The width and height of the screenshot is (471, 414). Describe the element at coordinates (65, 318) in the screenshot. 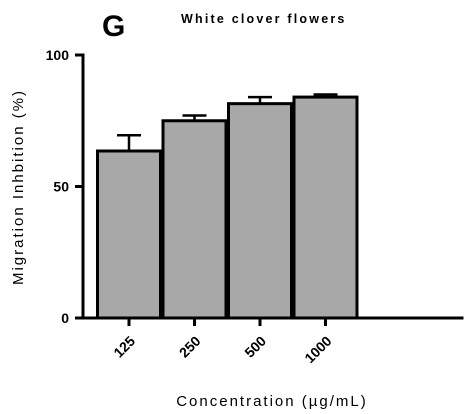

I see `y-tick-label: 0` at that location.